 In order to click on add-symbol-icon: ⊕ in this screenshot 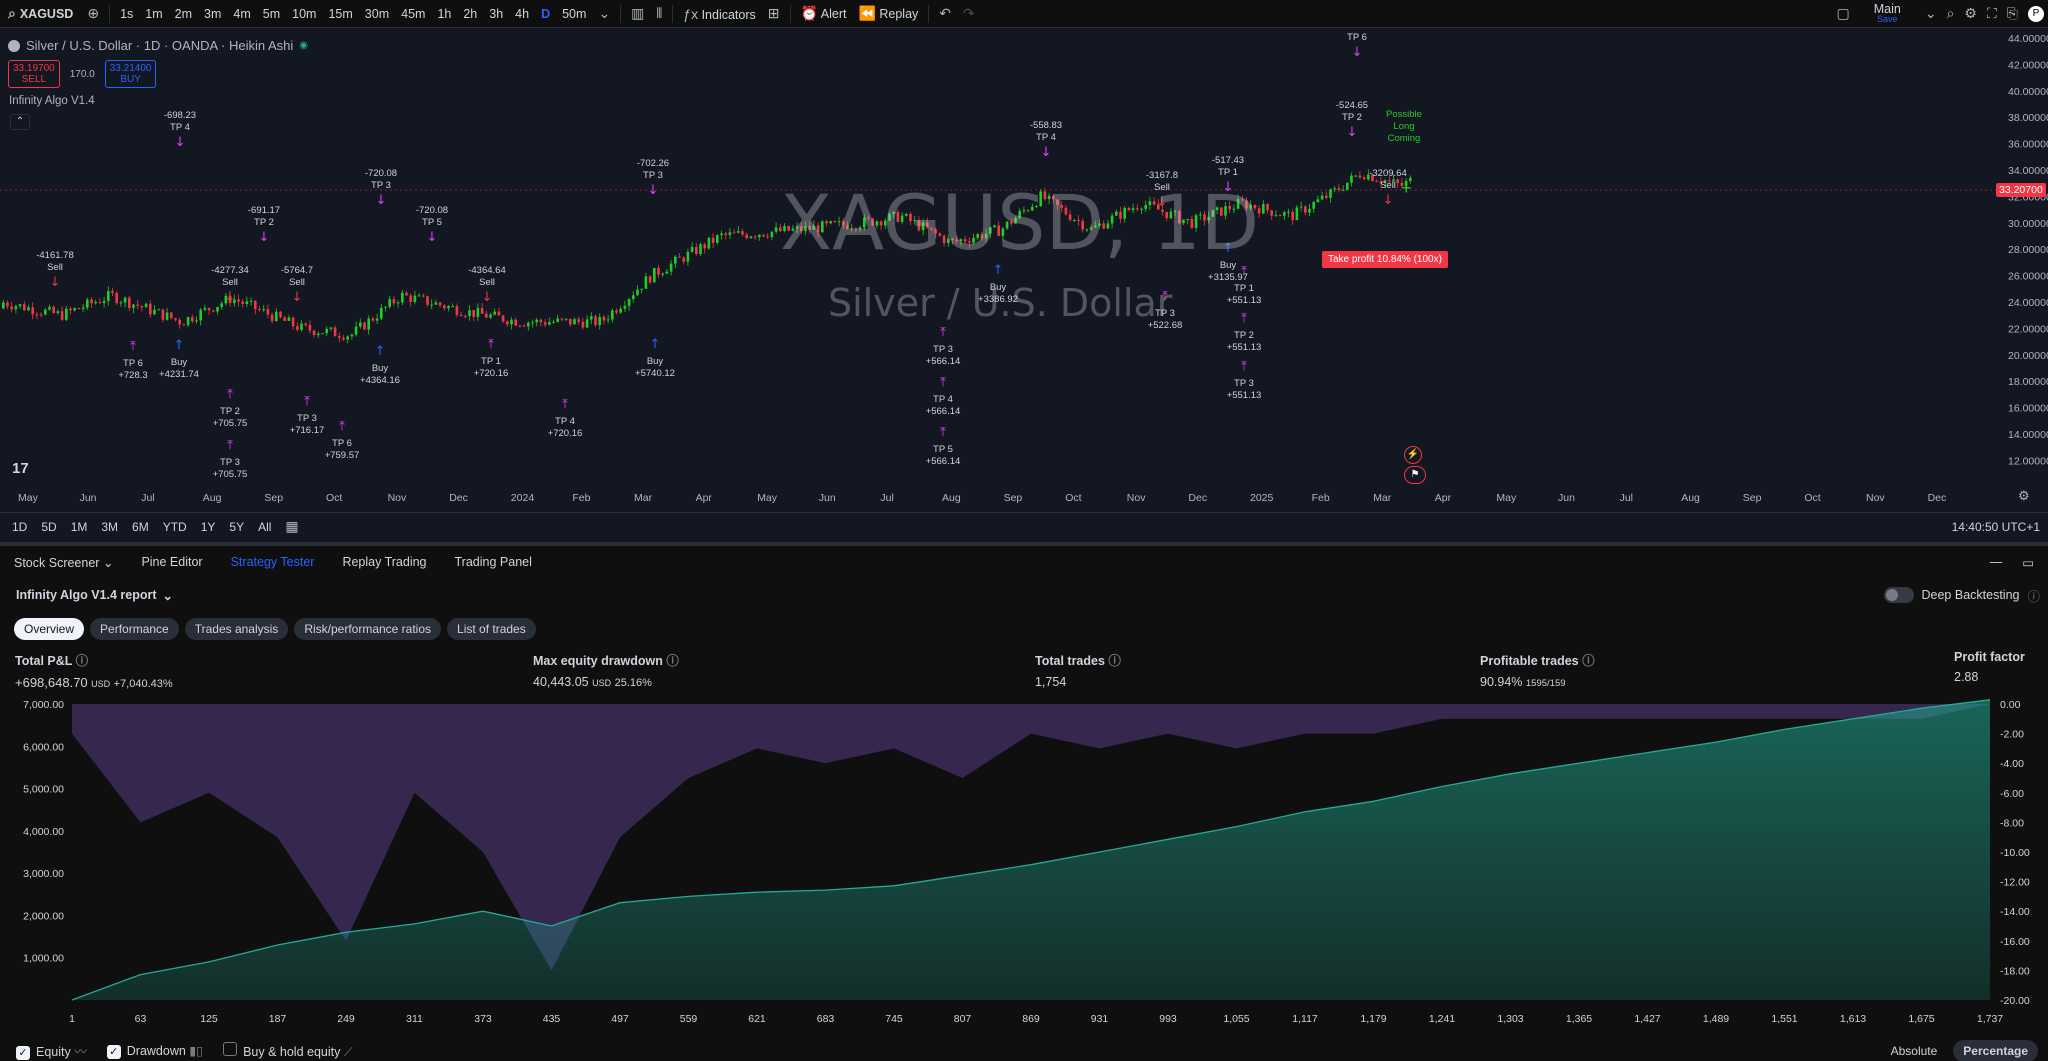, I will do `click(93, 13)`.